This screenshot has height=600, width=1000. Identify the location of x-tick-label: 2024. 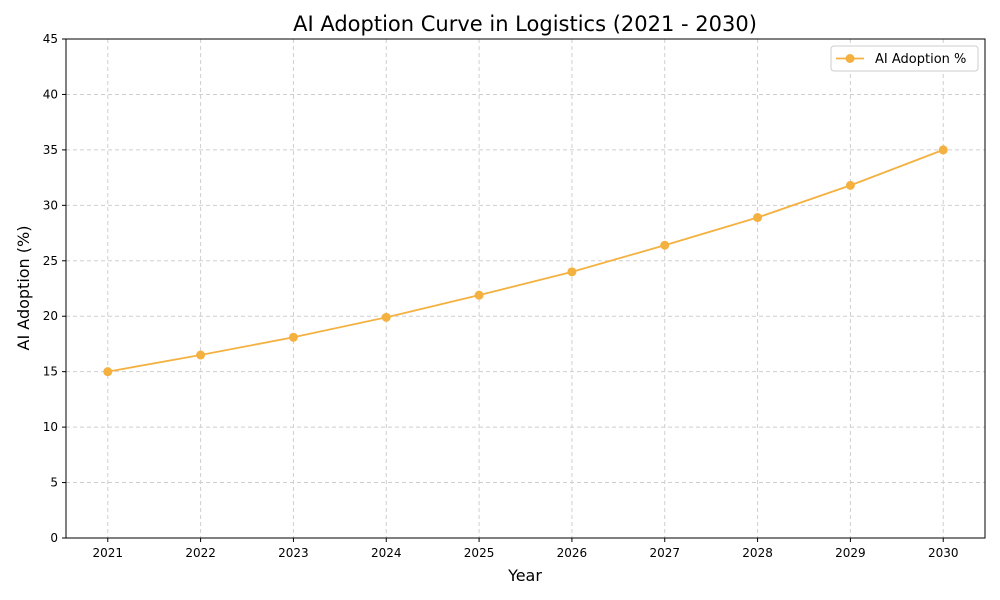
(386, 553).